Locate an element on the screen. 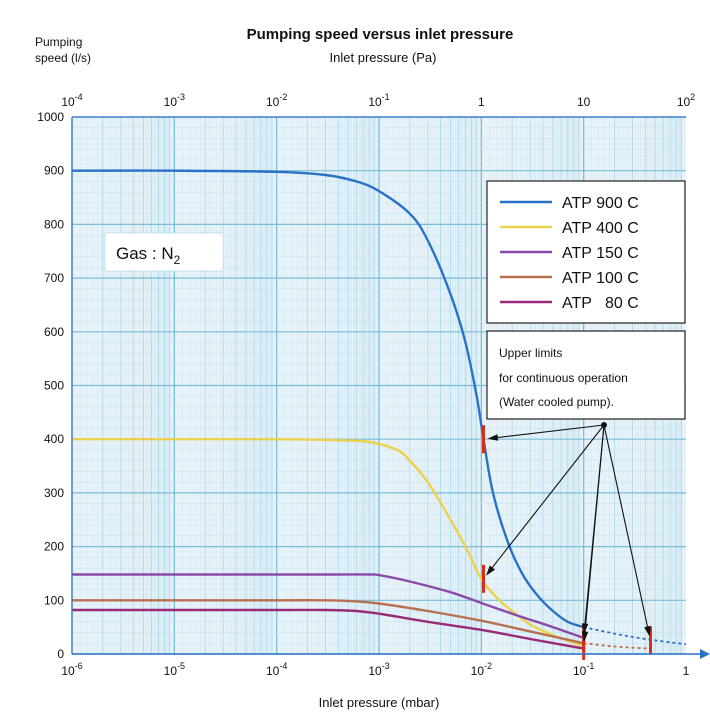  y-tick-label: 800 is located at coordinates (54, 224).